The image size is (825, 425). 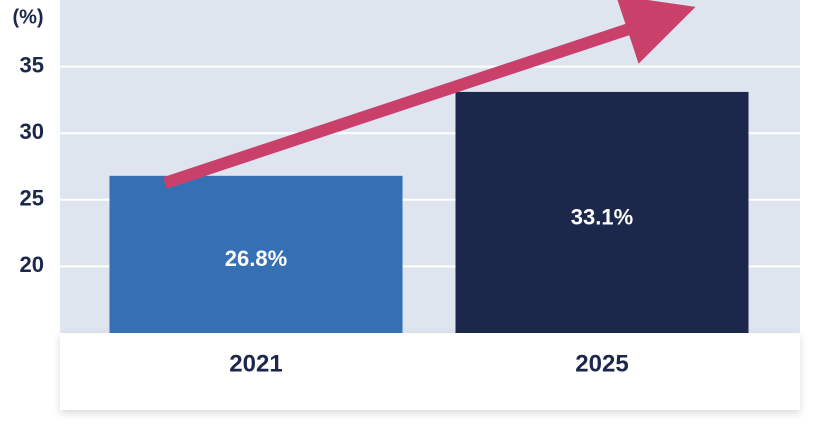 What do you see at coordinates (255, 363) in the screenshot?
I see `x-tick-label: 2021` at bounding box center [255, 363].